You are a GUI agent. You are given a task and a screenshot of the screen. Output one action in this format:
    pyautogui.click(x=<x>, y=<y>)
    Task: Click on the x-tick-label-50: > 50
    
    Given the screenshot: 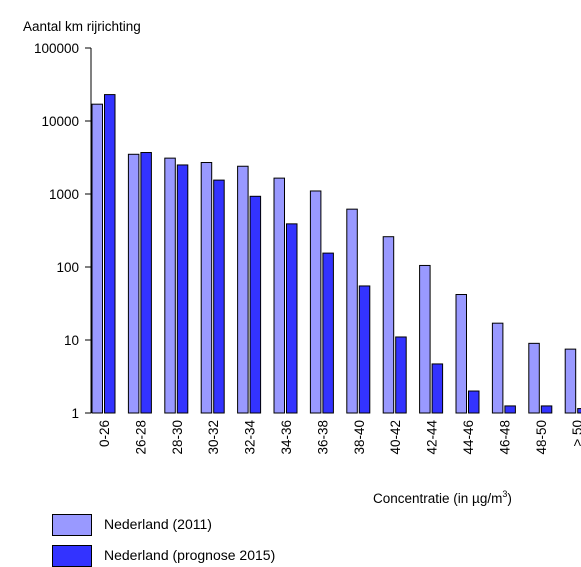 What is the action you would take?
    pyautogui.click(x=575, y=433)
    